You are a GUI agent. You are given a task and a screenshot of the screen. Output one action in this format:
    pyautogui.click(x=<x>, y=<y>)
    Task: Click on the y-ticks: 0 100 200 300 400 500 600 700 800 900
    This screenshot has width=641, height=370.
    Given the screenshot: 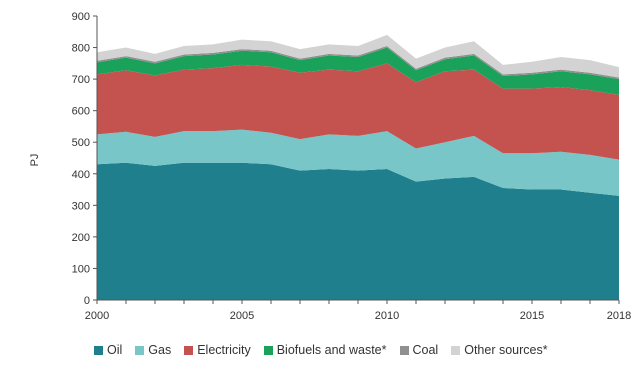 What is the action you would take?
    pyautogui.click(x=84, y=159)
    